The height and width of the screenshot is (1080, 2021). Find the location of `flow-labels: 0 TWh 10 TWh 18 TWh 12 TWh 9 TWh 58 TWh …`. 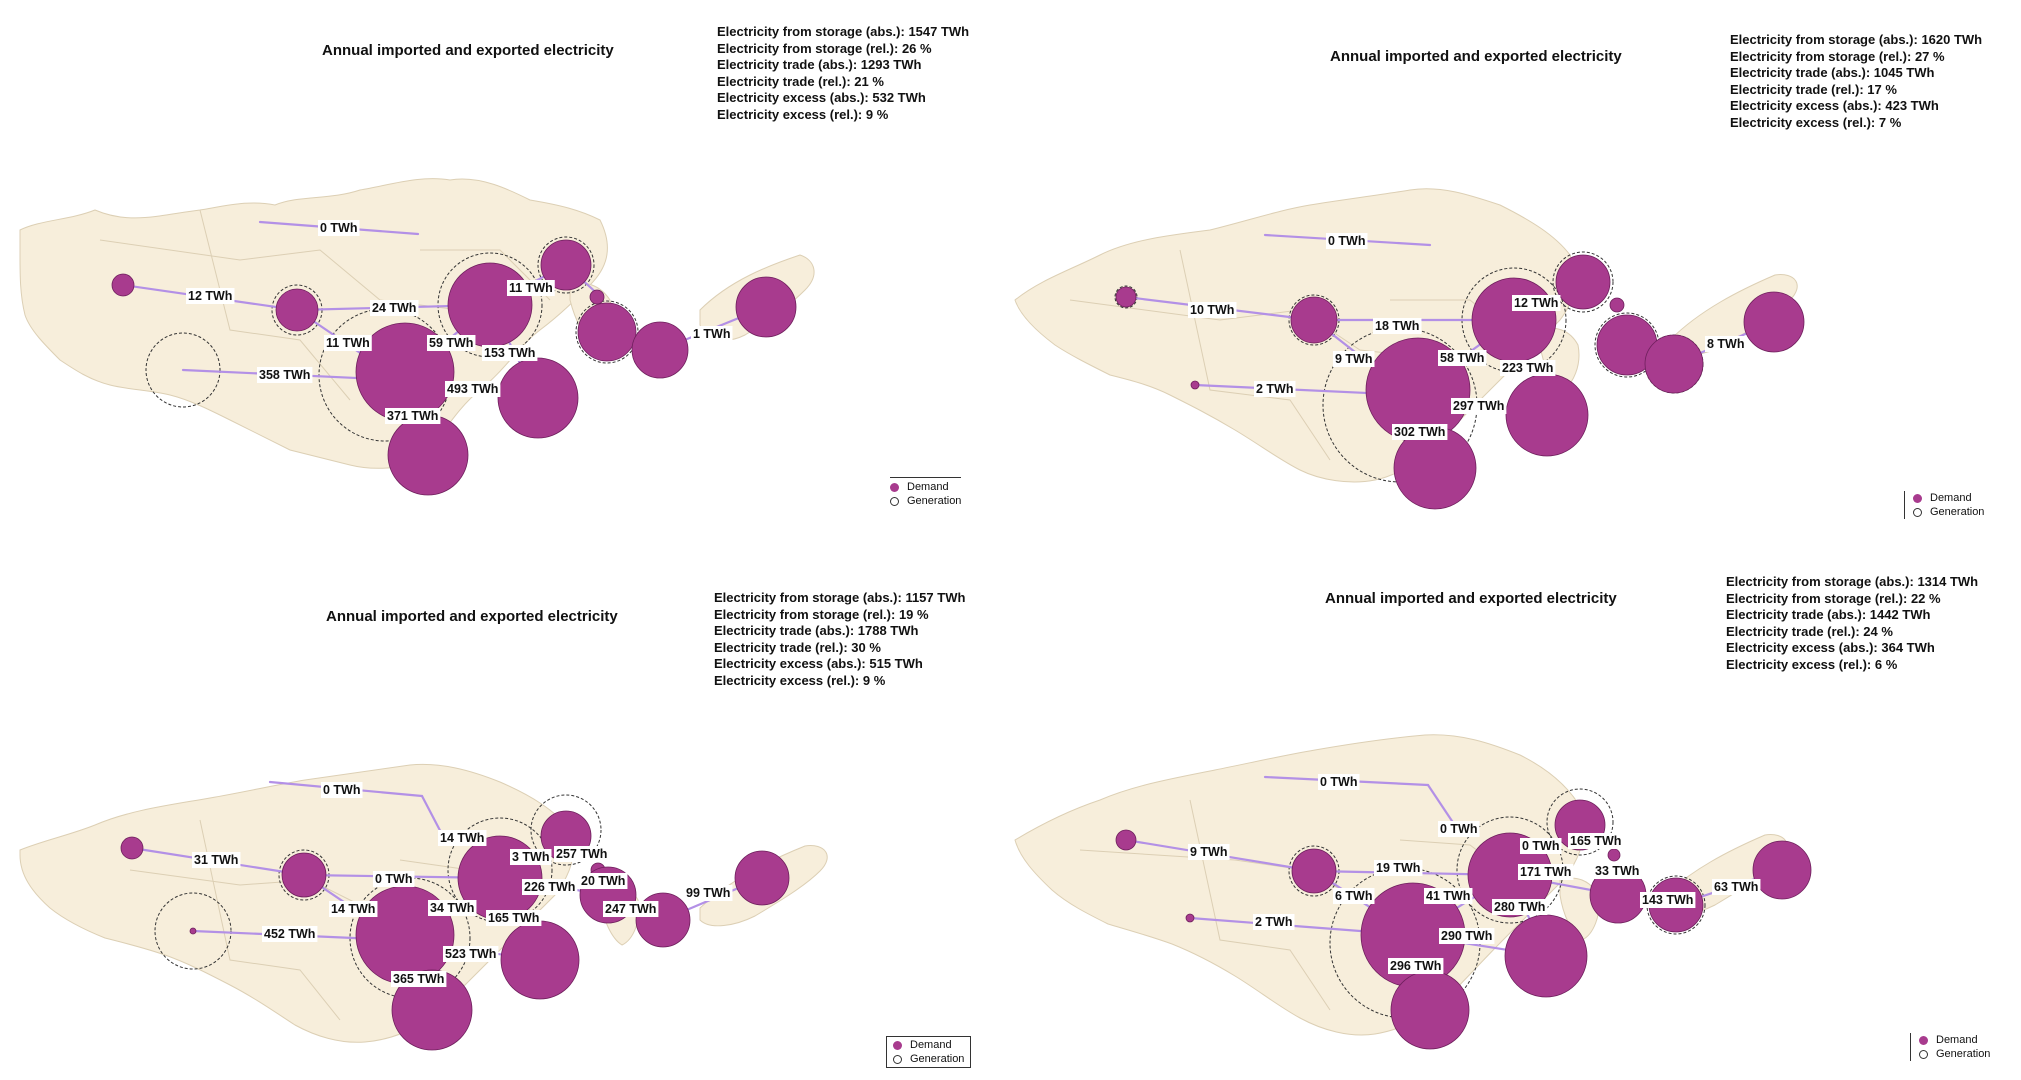

flow-labels: 0 TWh 10 TWh 18 TWh 12 TWh 9 TWh 58 TWh … is located at coordinates (1467, 336).